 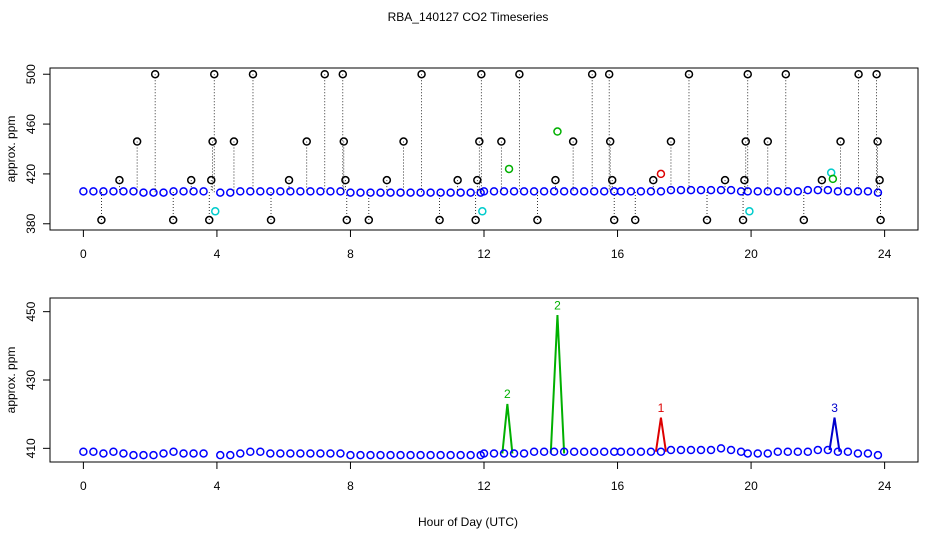 I want to click on x-tick-label: 20, so click(x=751, y=486).